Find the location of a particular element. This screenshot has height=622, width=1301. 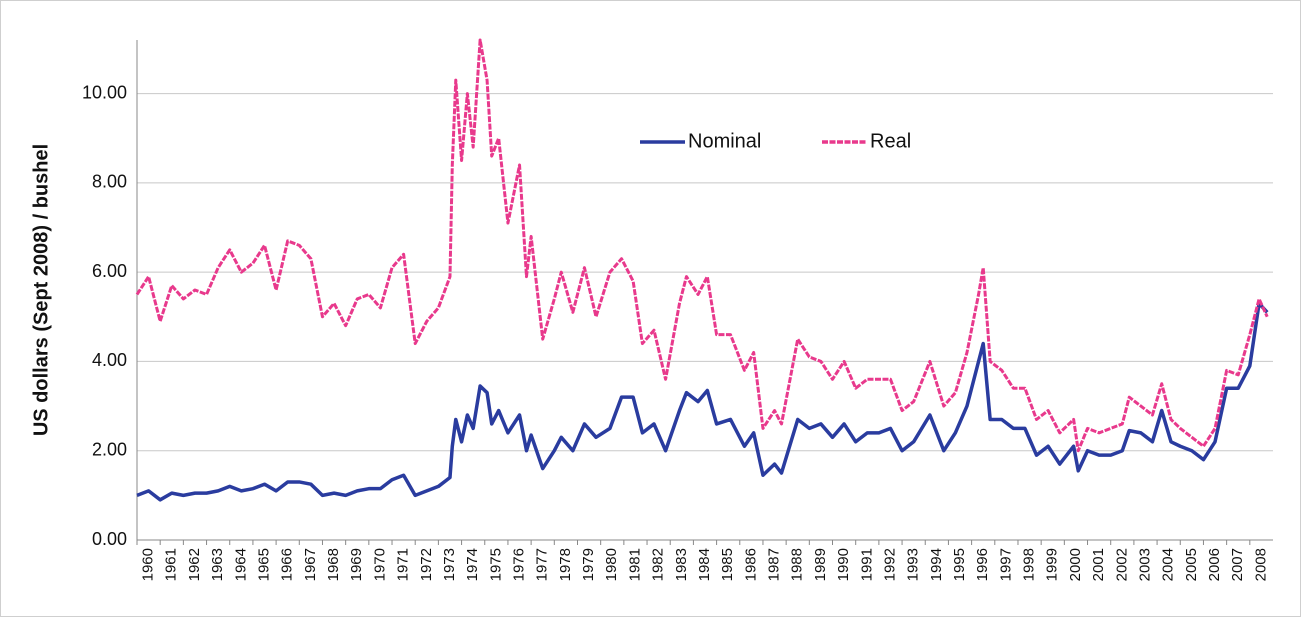

y-axis-title: US dollars (Sept 2008) / bushel is located at coordinates (41, 290).